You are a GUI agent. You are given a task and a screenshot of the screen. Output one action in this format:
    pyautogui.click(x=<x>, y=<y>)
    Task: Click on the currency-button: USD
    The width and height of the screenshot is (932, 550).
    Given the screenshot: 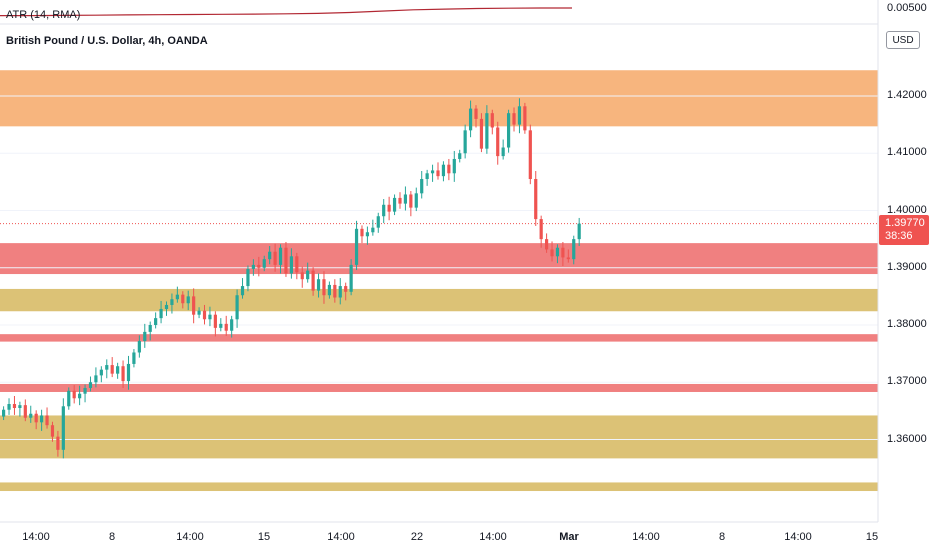 What is the action you would take?
    pyautogui.click(x=903, y=40)
    